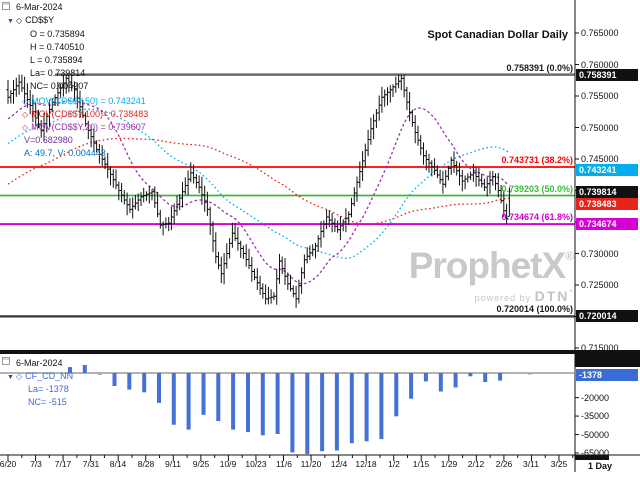 The image size is (640, 480). What do you see at coordinates (607, 192) in the screenshot?
I see `price-axis-badge: 0.739814` at bounding box center [607, 192].